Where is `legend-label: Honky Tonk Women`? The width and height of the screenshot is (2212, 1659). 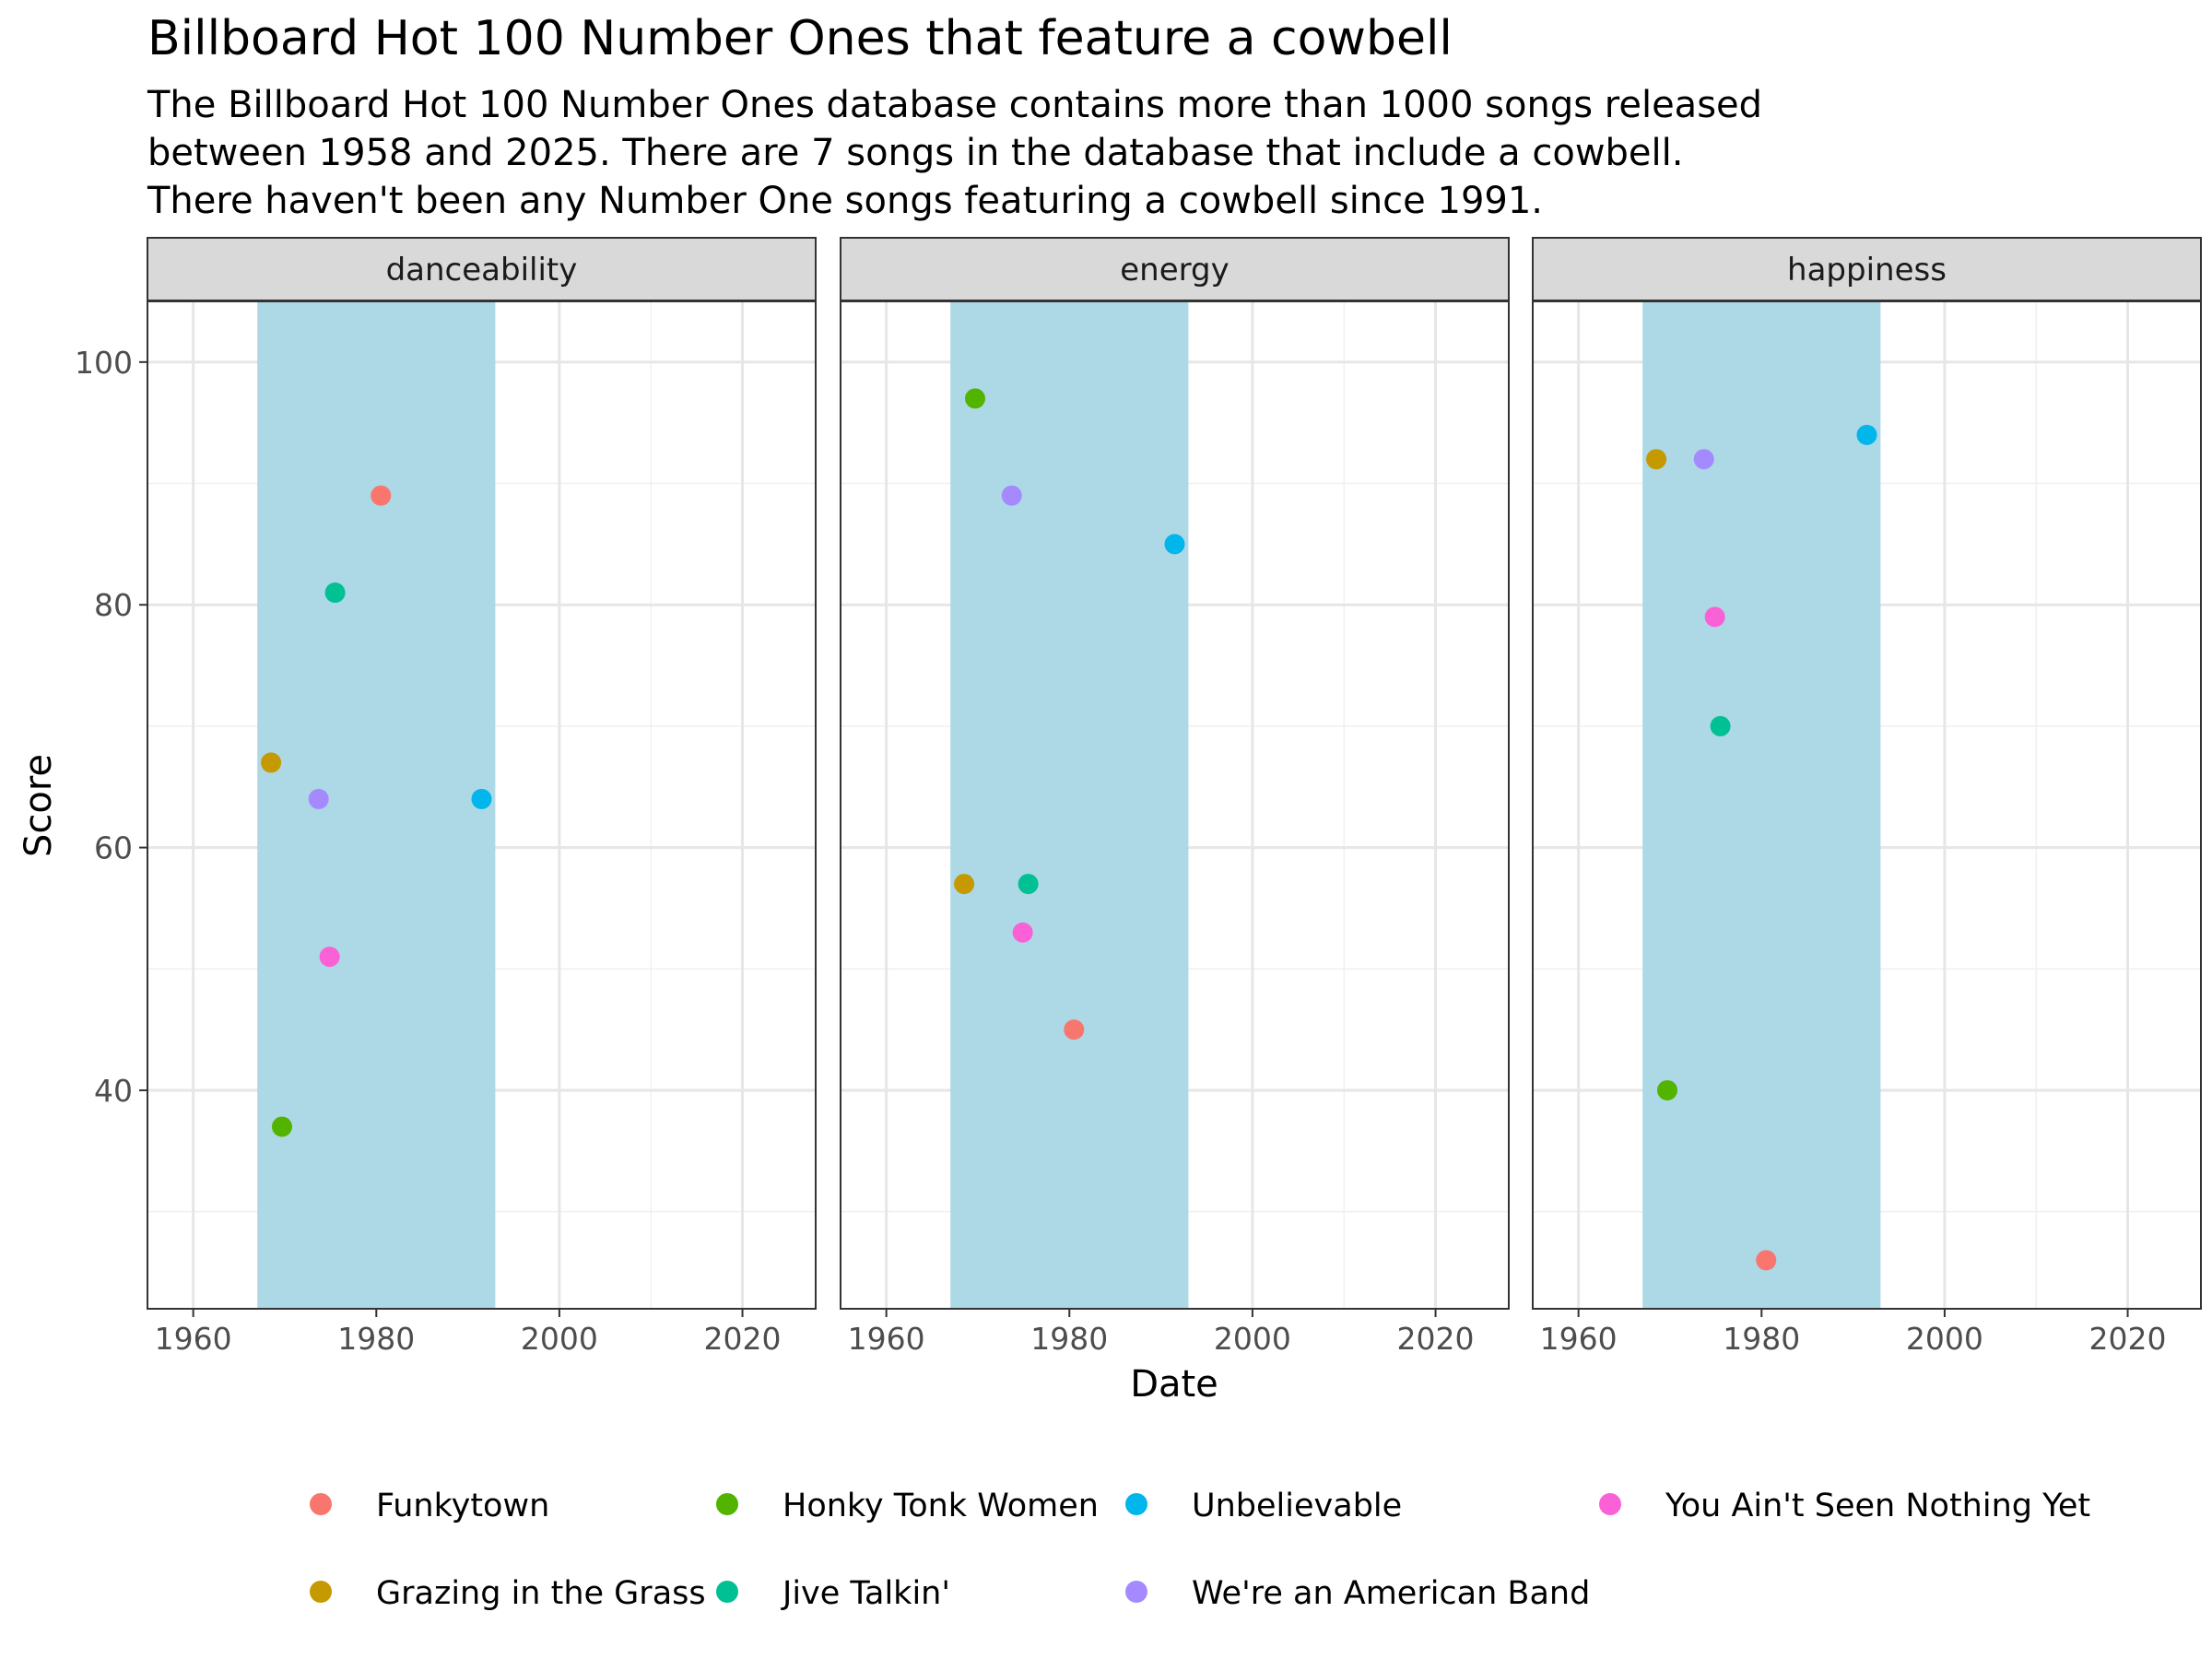 legend-label: Honky Tonk Women is located at coordinates (940, 1506).